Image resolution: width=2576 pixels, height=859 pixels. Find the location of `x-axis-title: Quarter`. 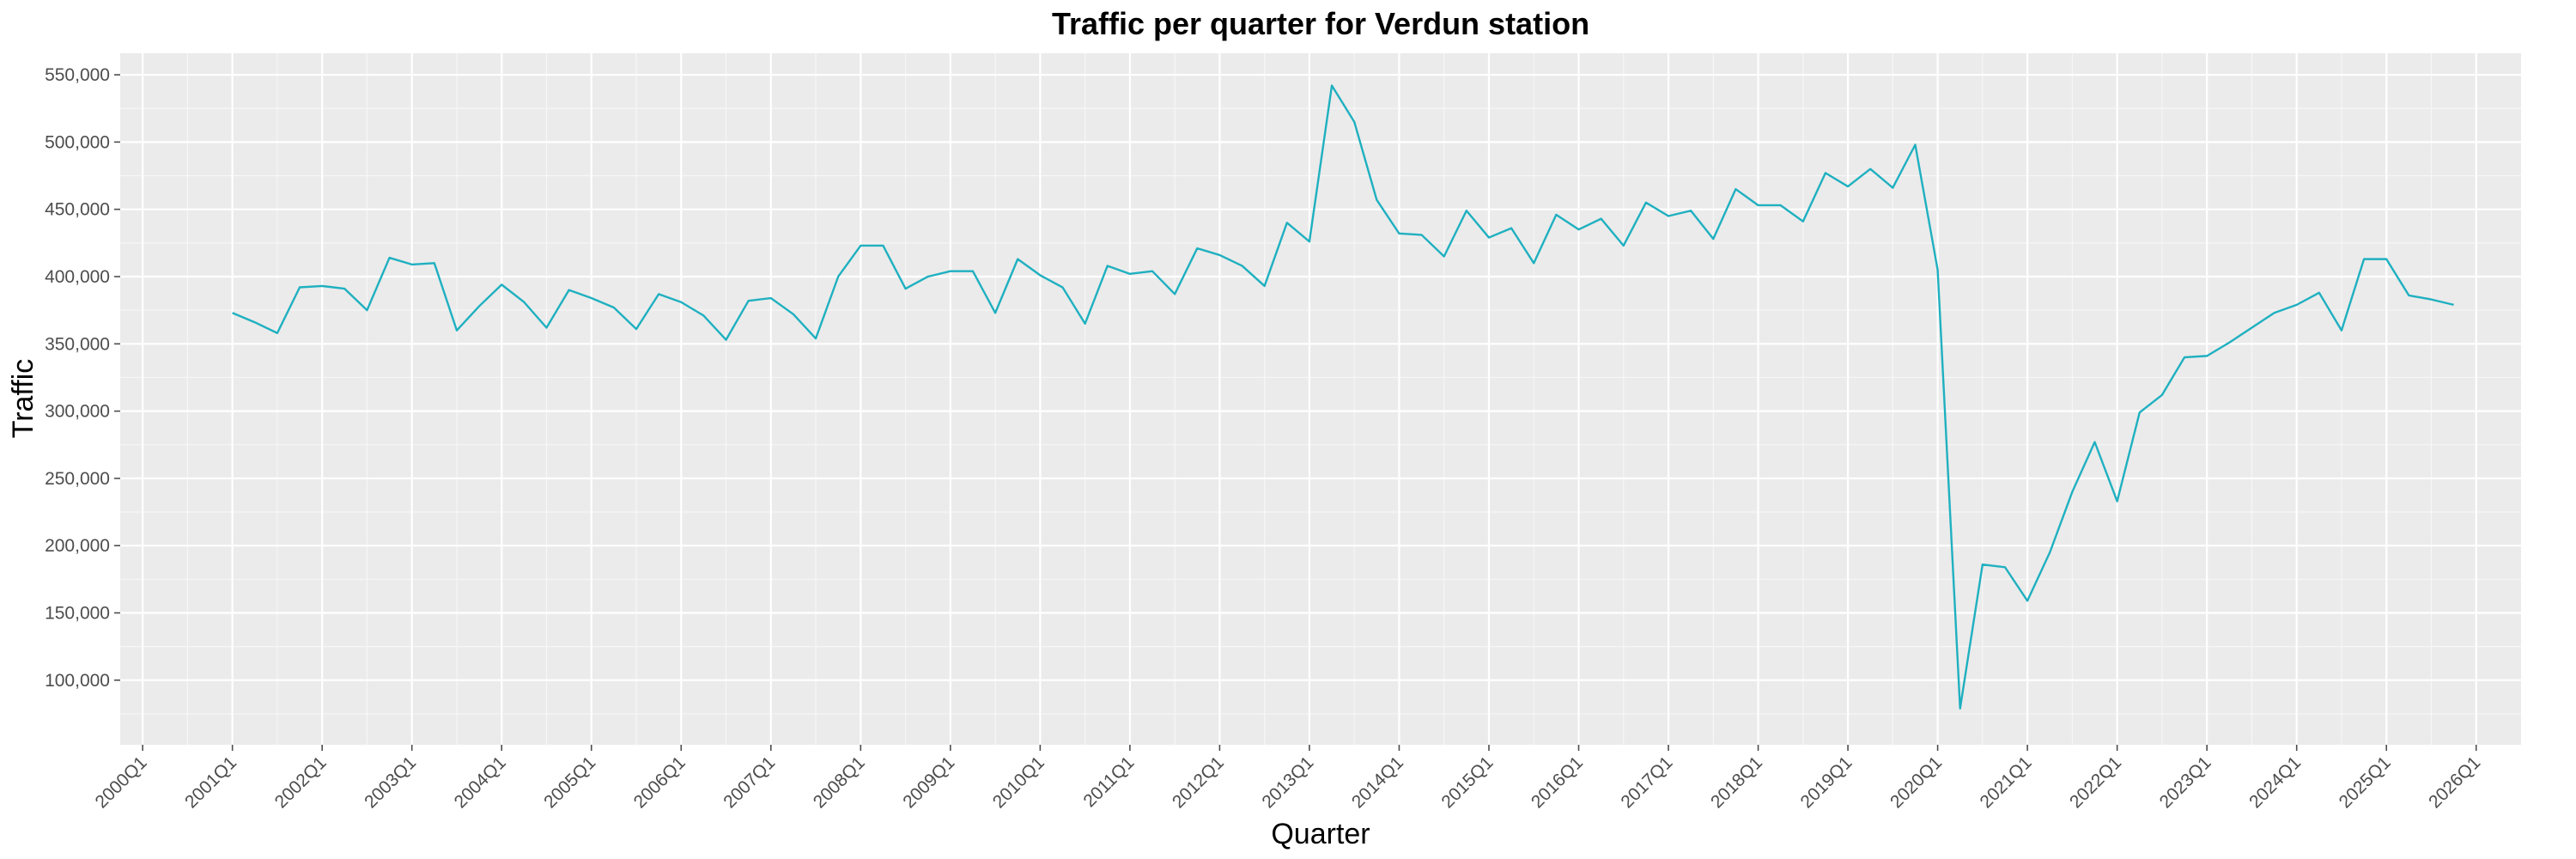

x-axis-title: Quarter is located at coordinates (1320, 834).